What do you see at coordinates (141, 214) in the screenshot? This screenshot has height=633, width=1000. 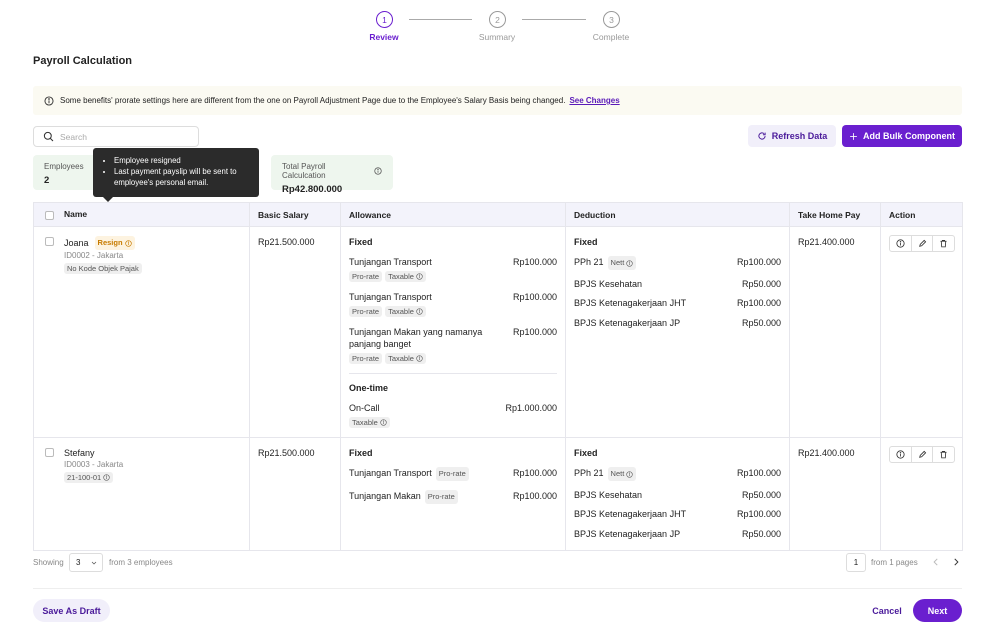 I see `column-header: Name` at bounding box center [141, 214].